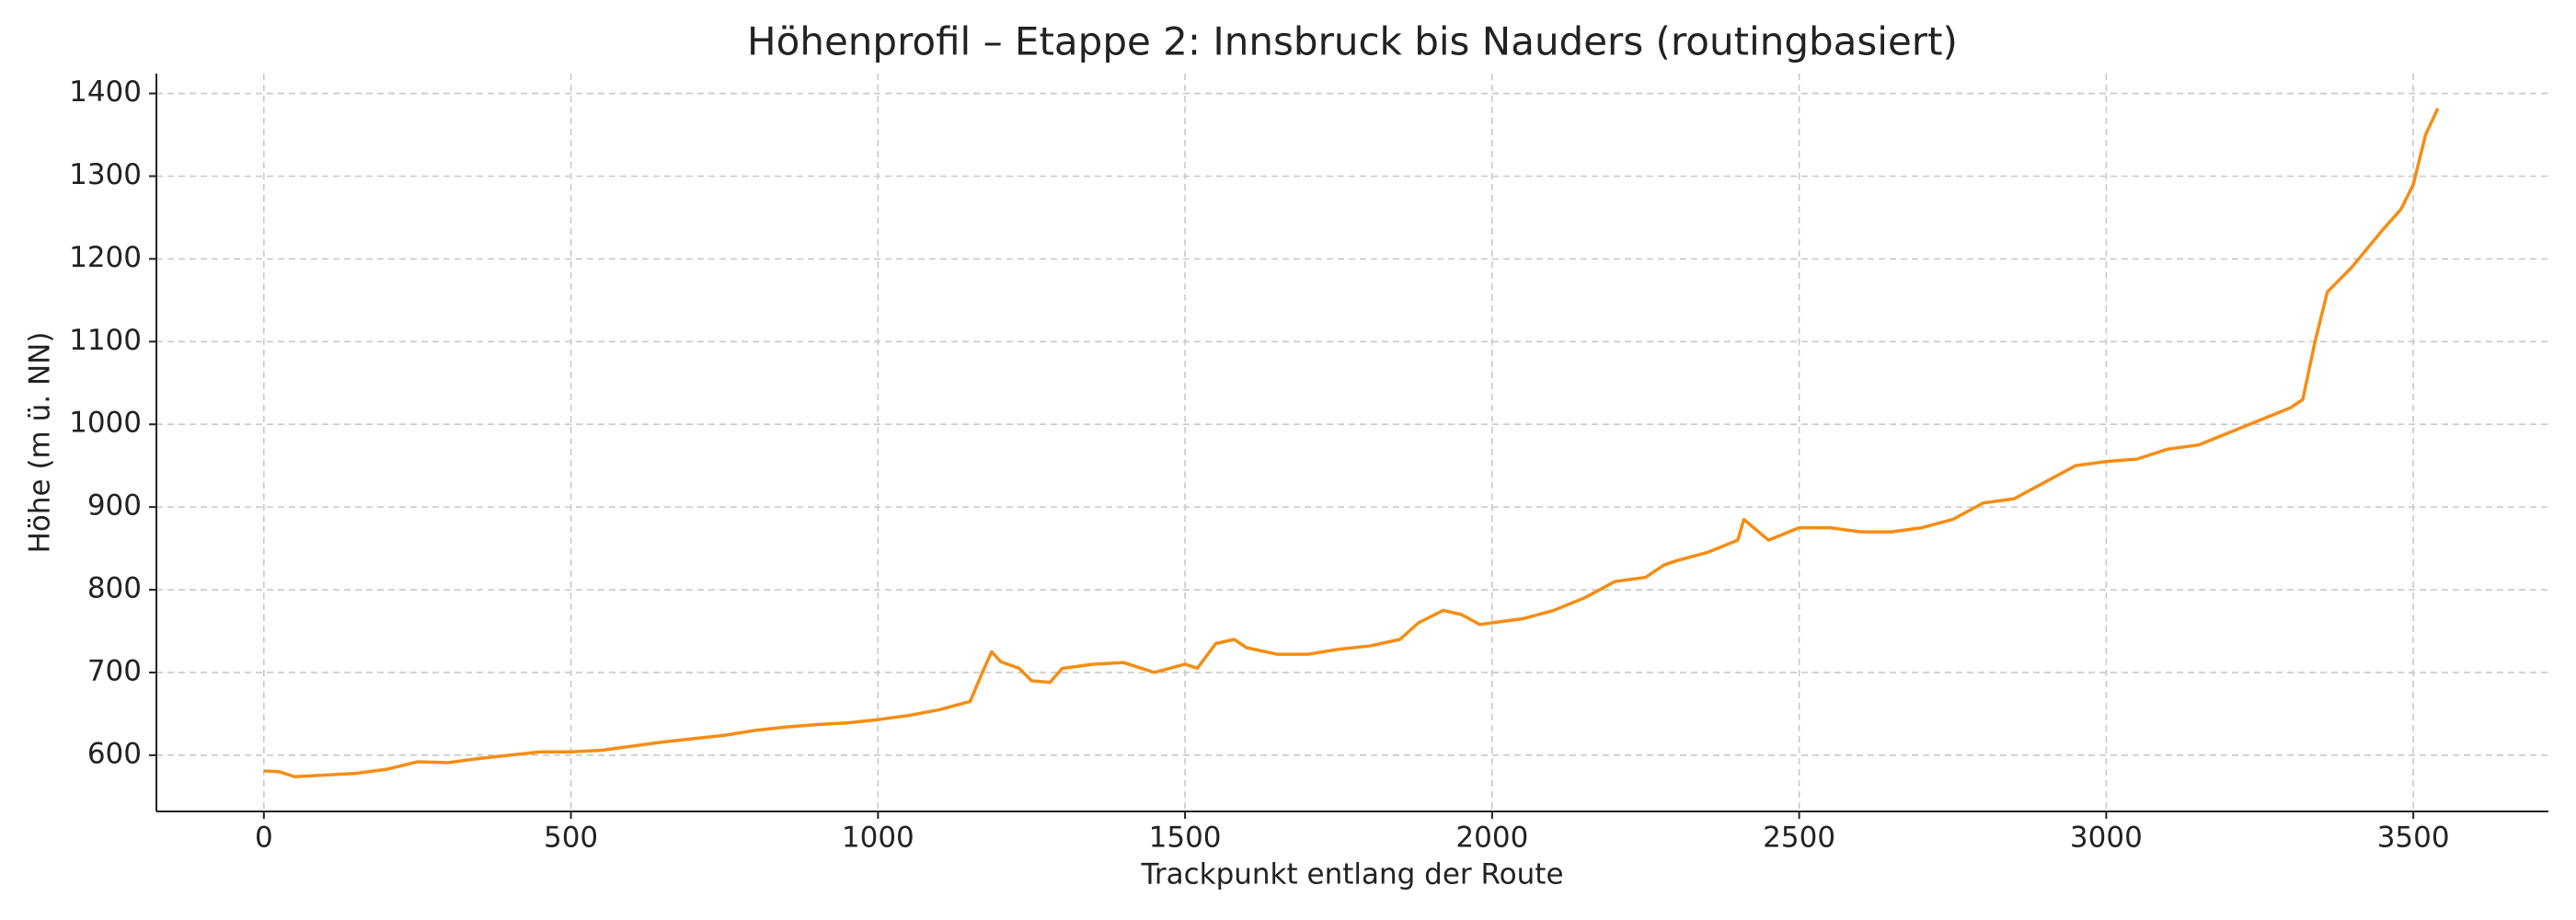 This screenshot has width=2576, height=920. I want to click on x-tick-label: 1000, so click(878, 838).